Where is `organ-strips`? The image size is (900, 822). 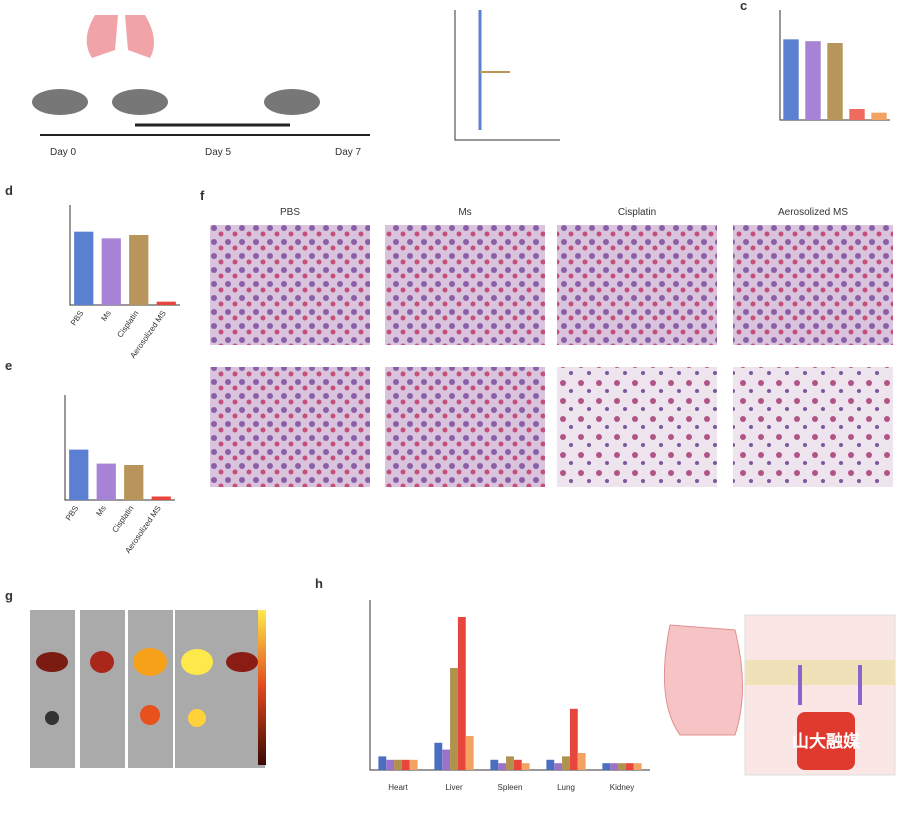 organ-strips is located at coordinates (147, 689).